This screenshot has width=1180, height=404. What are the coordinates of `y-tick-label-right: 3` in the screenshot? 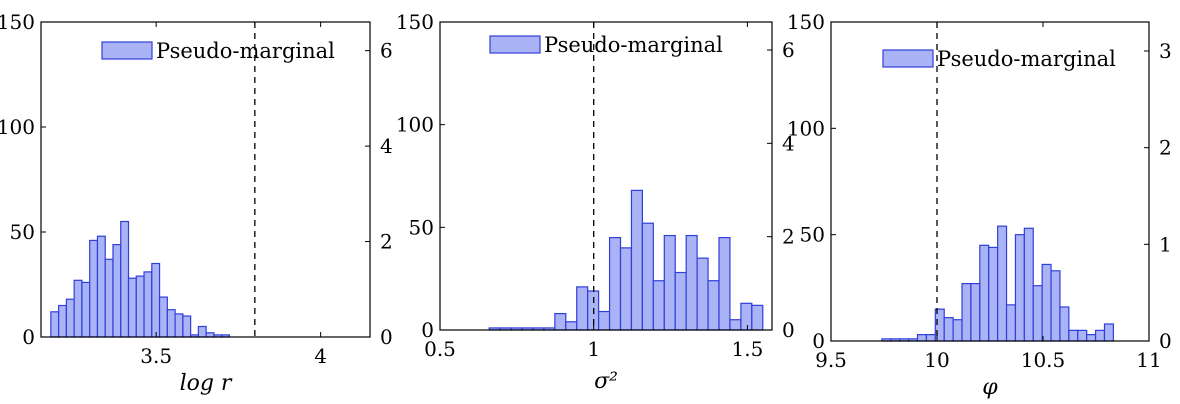 It's located at (1165, 51).